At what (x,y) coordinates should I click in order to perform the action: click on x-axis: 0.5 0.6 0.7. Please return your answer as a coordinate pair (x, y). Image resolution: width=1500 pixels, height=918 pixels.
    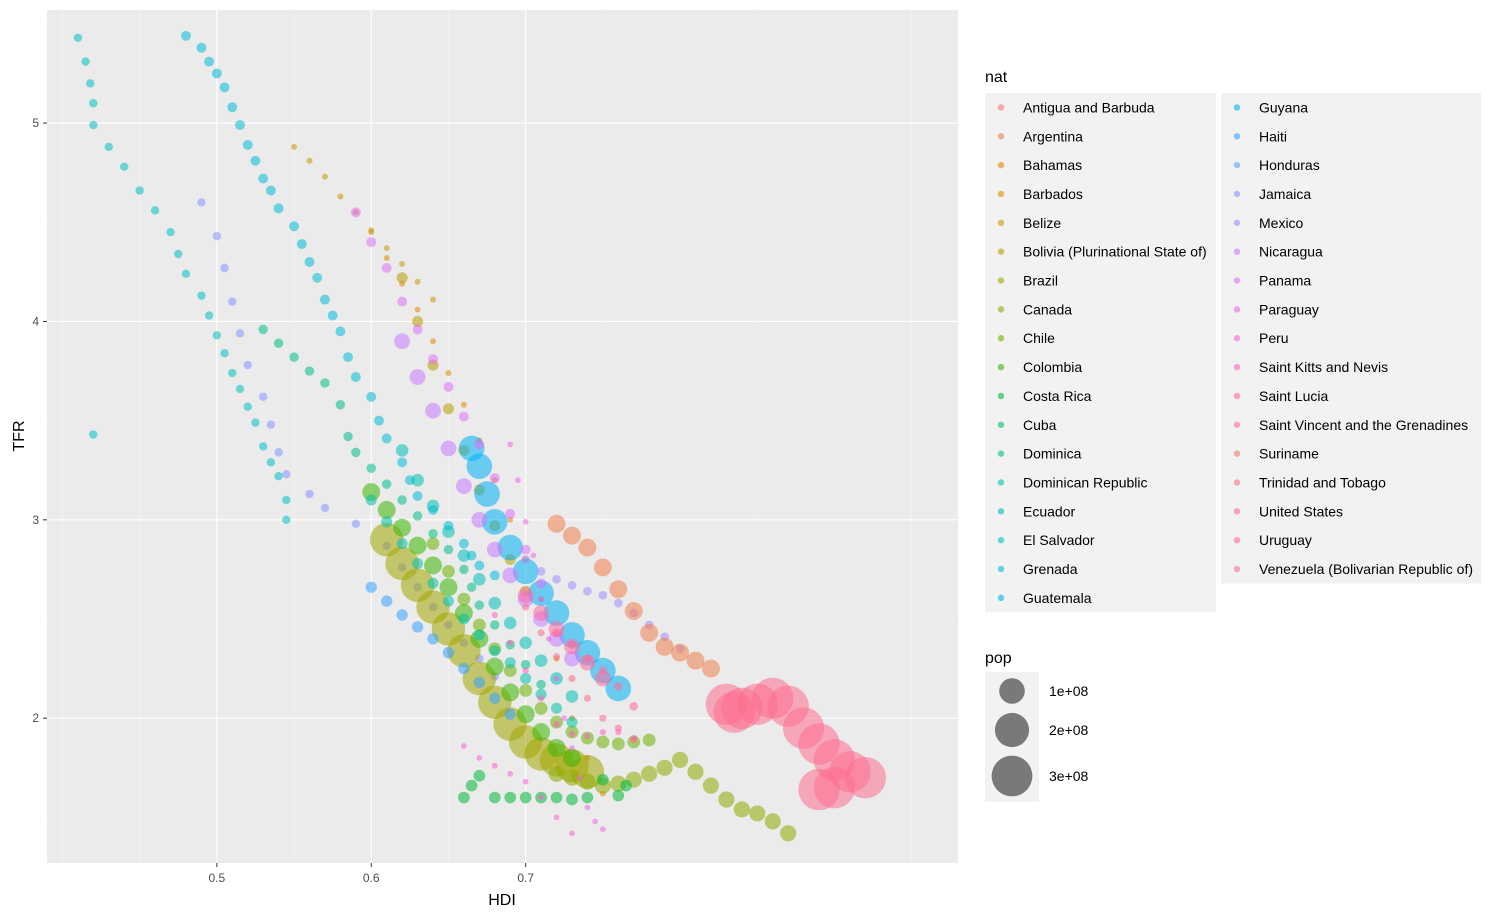
    Looking at the image, I should click on (371, 874).